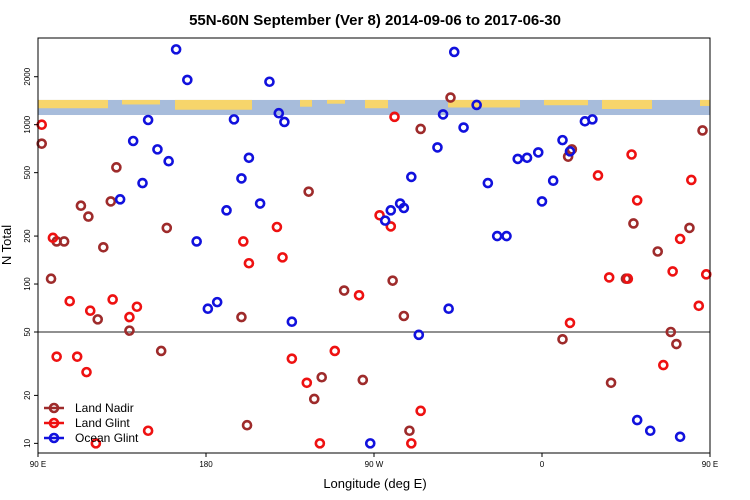 The height and width of the screenshot is (500, 750). Describe the element at coordinates (102, 423) in the screenshot. I see `legend-label-land-glint: Land Glint` at that location.